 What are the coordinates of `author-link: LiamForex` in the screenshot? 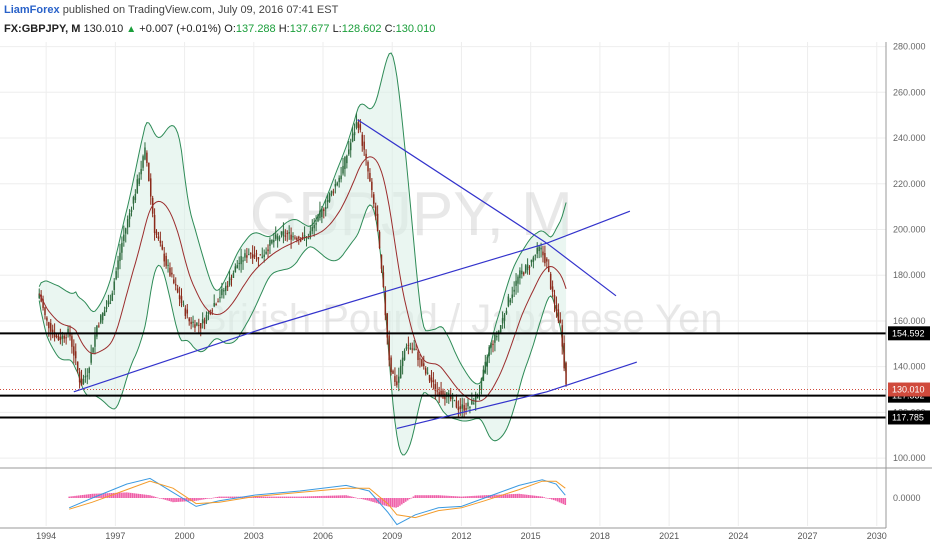 It's located at (32, 10).